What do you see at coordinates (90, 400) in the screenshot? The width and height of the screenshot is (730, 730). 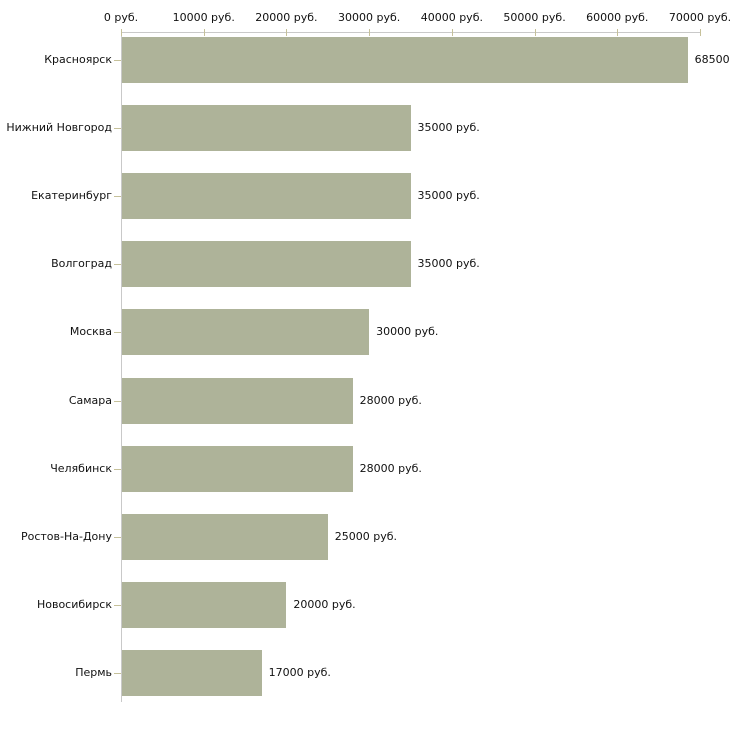 I see `category-label: Самара` at bounding box center [90, 400].